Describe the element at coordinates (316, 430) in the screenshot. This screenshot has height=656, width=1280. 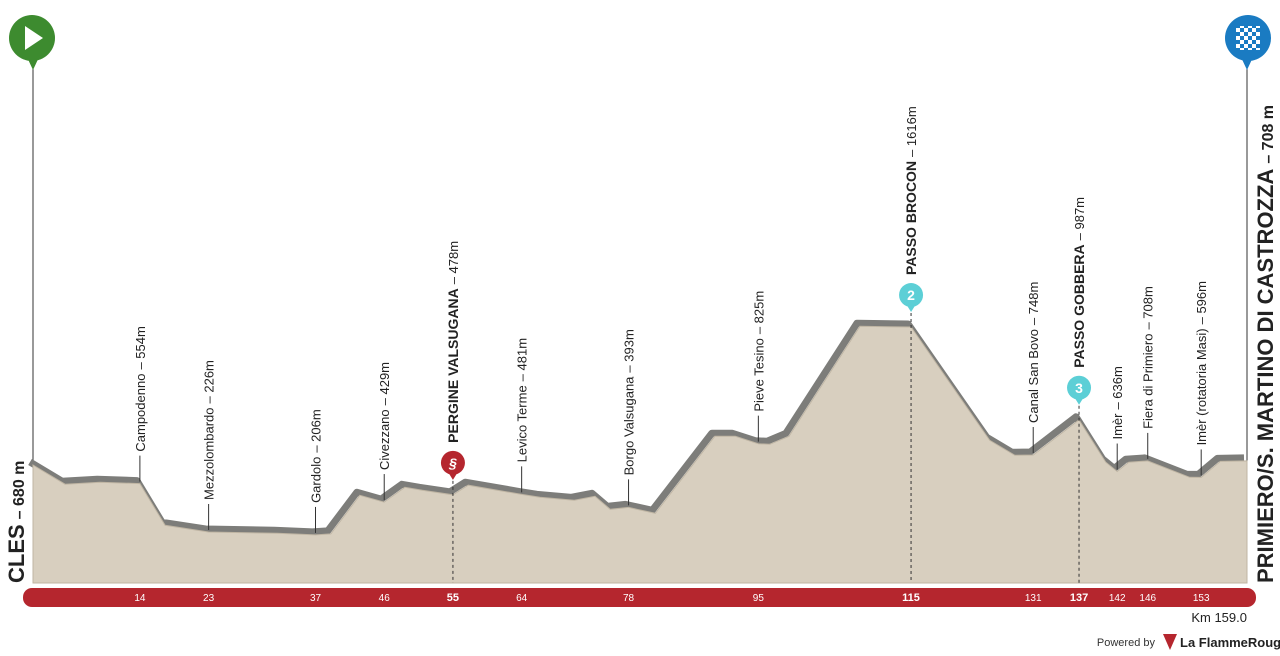
I see `waypoint-elevation: – 206m` at that location.